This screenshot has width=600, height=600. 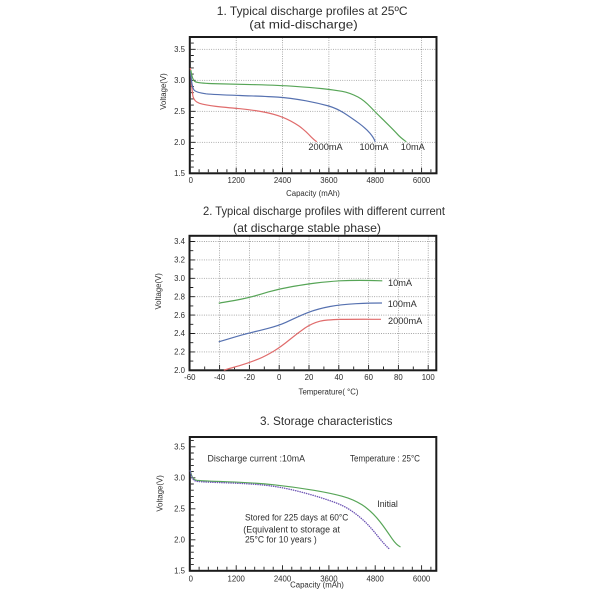 I want to click on svg-text: Initial, so click(x=387, y=504).